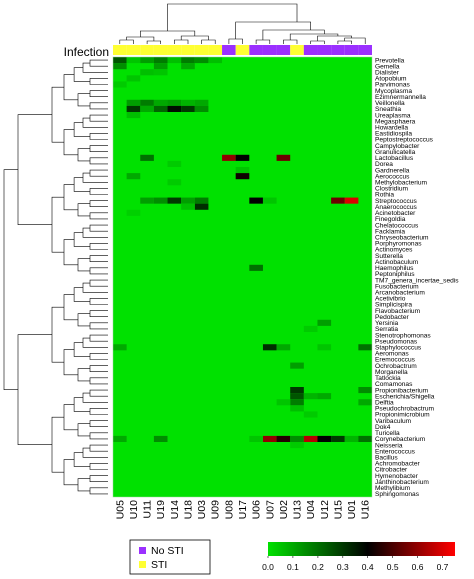 This screenshot has height=579, width=474. I want to click on infection-legend: No STI STI, so click(170, 557).